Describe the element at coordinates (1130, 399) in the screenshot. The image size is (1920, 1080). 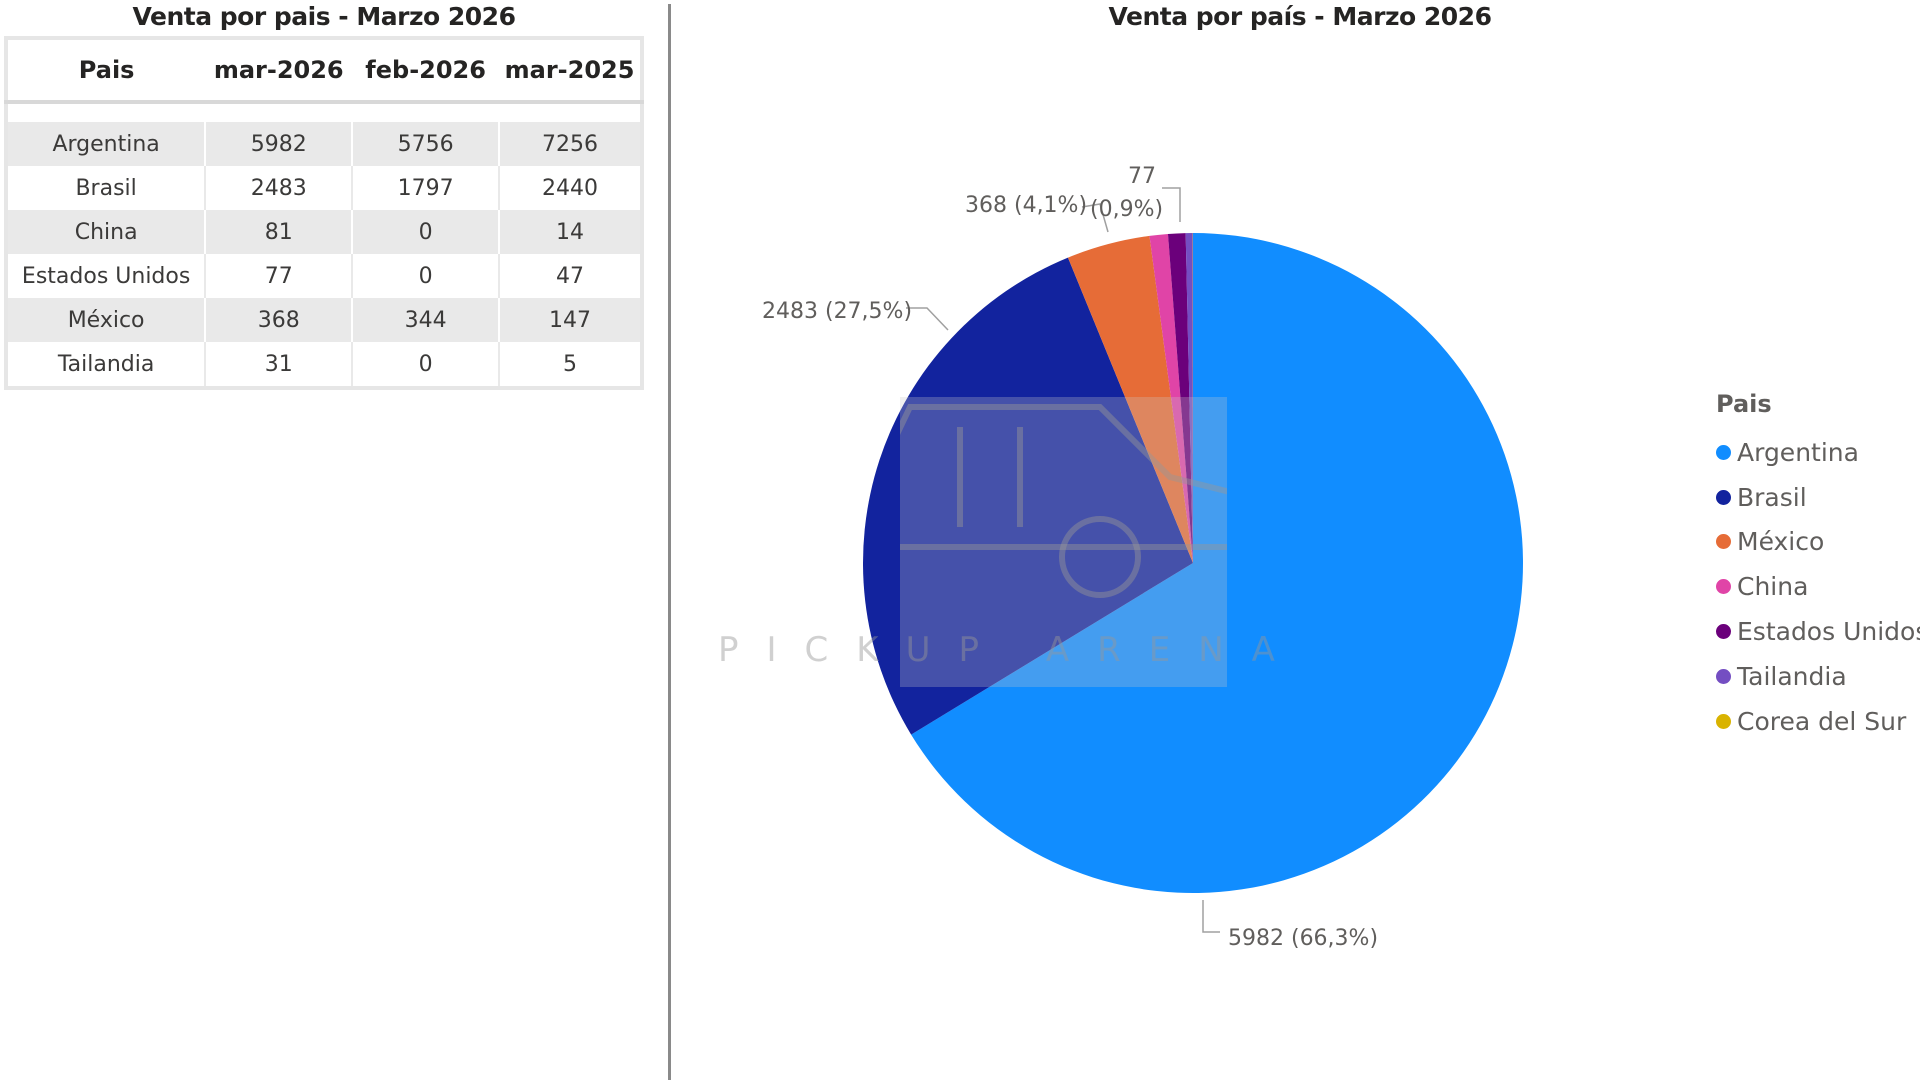
I see `pie-slice-mexico` at that location.